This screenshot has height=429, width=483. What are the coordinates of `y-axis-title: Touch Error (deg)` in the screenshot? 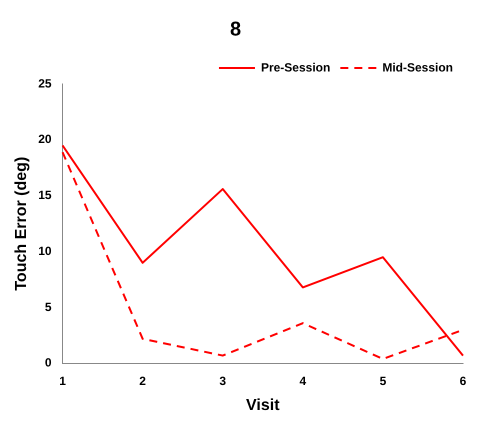 It's located at (21, 223).